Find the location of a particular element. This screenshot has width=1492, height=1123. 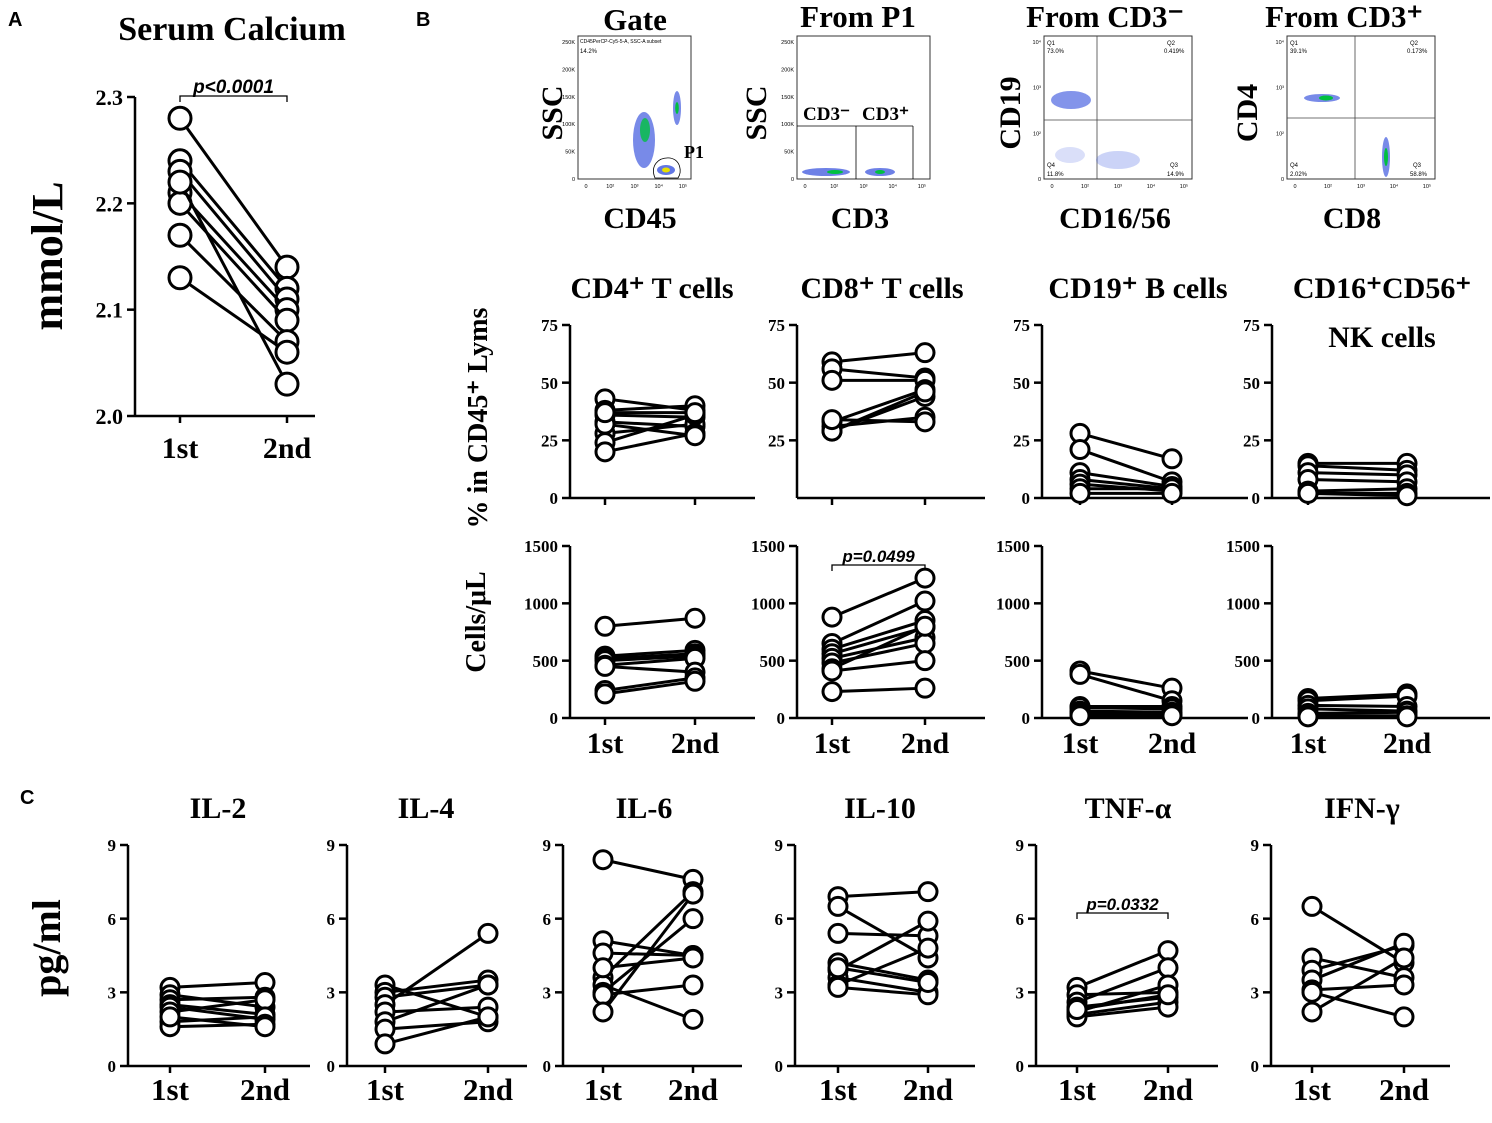

ifn-category-label: 1st is located at coordinates (1312, 1089).